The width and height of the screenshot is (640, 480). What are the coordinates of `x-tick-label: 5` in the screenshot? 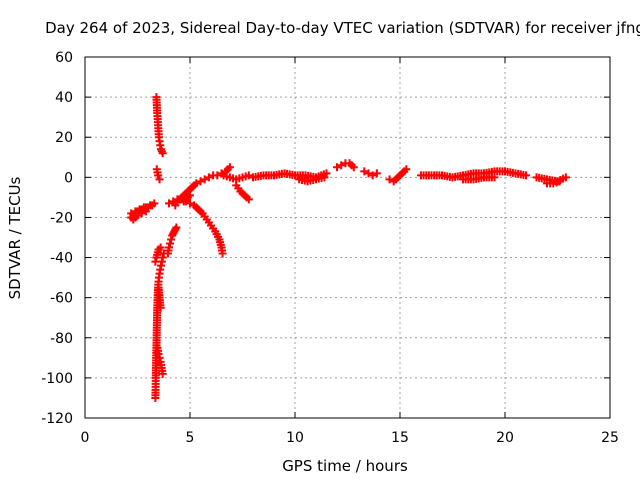 It's located at (190, 438).